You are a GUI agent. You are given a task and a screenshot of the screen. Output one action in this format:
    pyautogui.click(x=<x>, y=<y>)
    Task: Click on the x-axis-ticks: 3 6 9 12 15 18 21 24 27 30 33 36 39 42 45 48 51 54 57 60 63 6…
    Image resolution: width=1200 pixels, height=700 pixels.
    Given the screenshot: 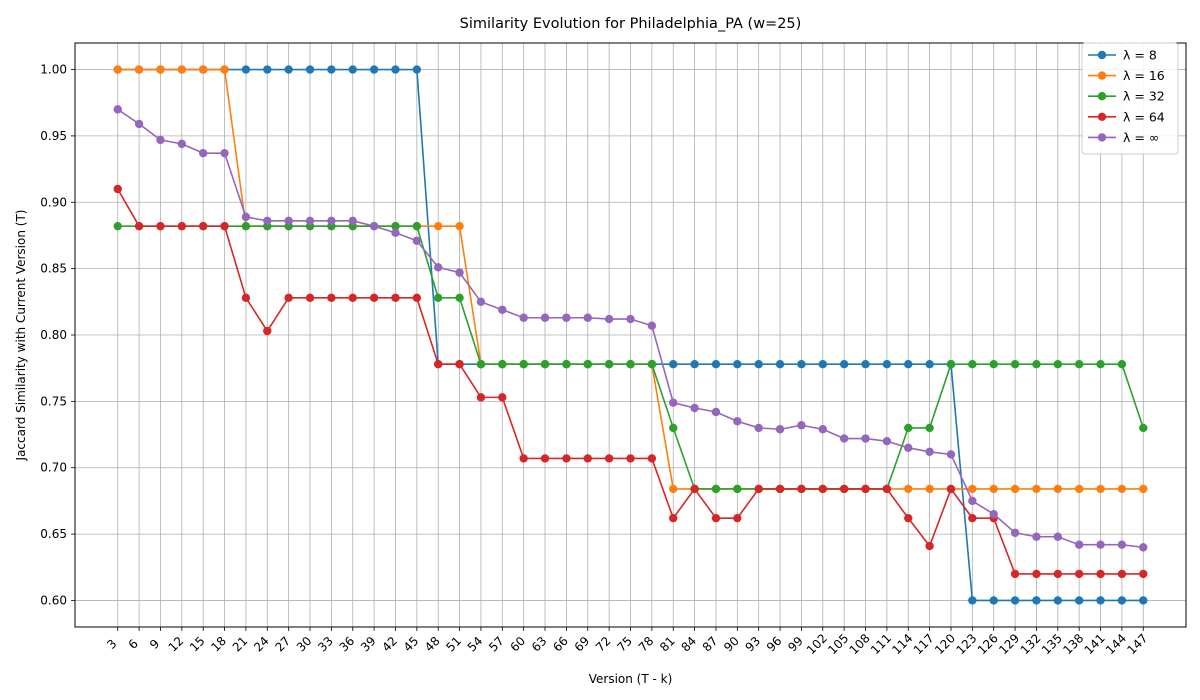 What is the action you would take?
    pyautogui.click(x=627, y=642)
    